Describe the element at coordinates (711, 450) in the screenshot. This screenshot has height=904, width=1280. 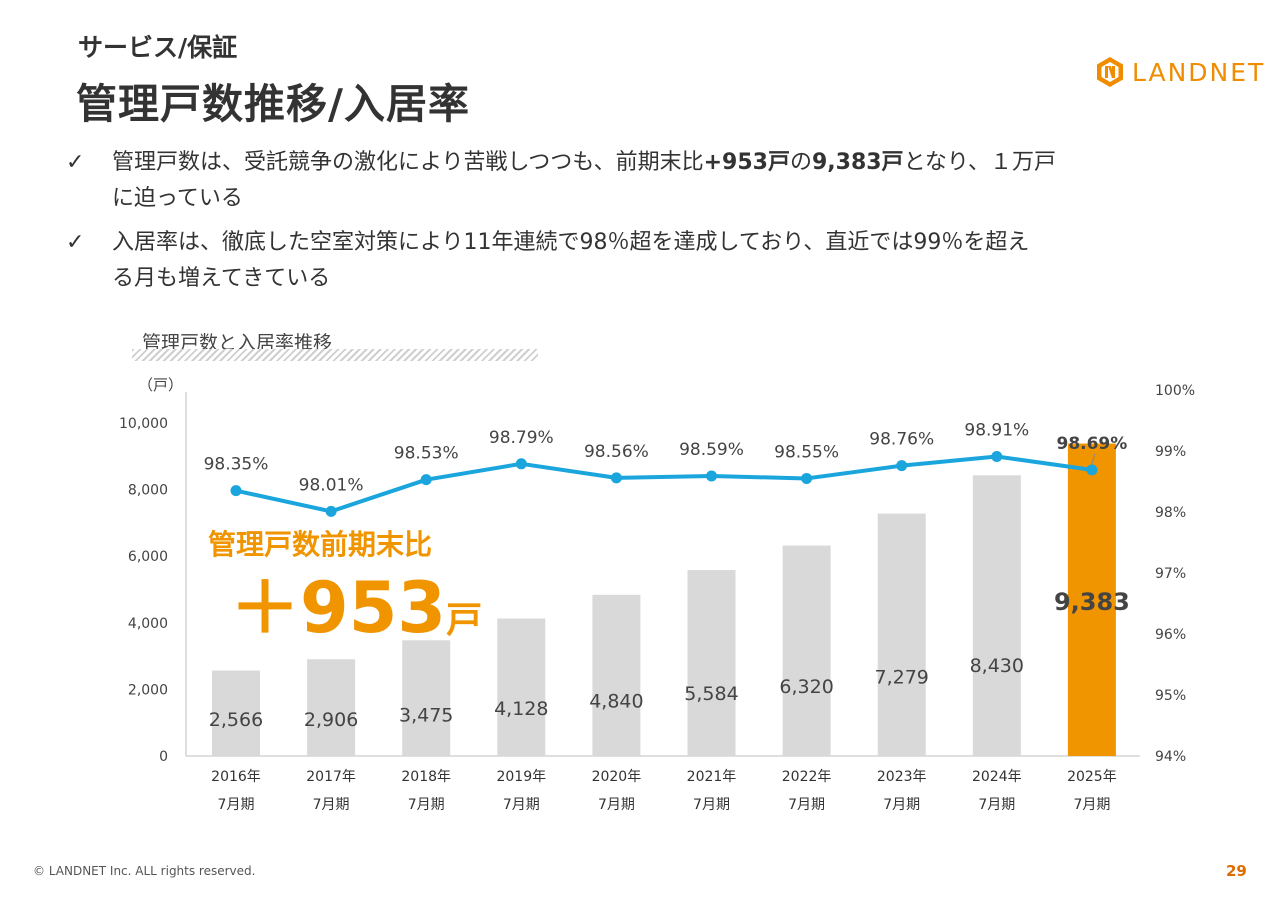
I see `occupancy-label: 98.59%` at that location.